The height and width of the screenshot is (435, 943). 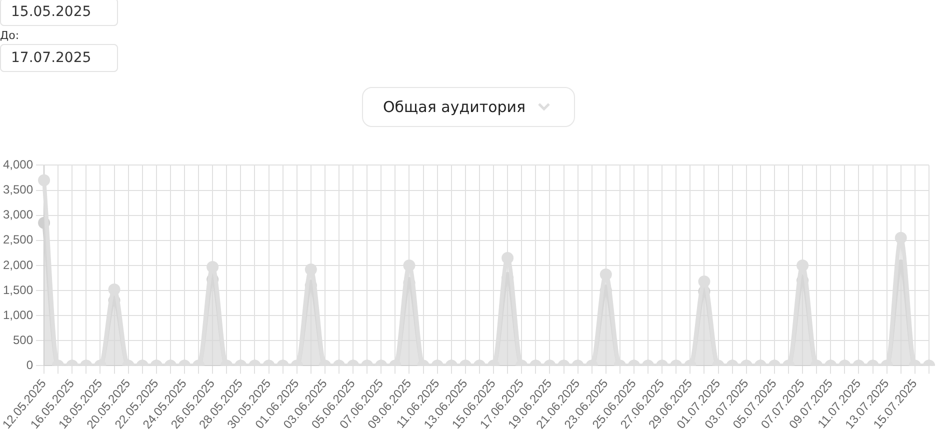 I want to click on y-tick-label: 2,500, so click(x=18, y=239).